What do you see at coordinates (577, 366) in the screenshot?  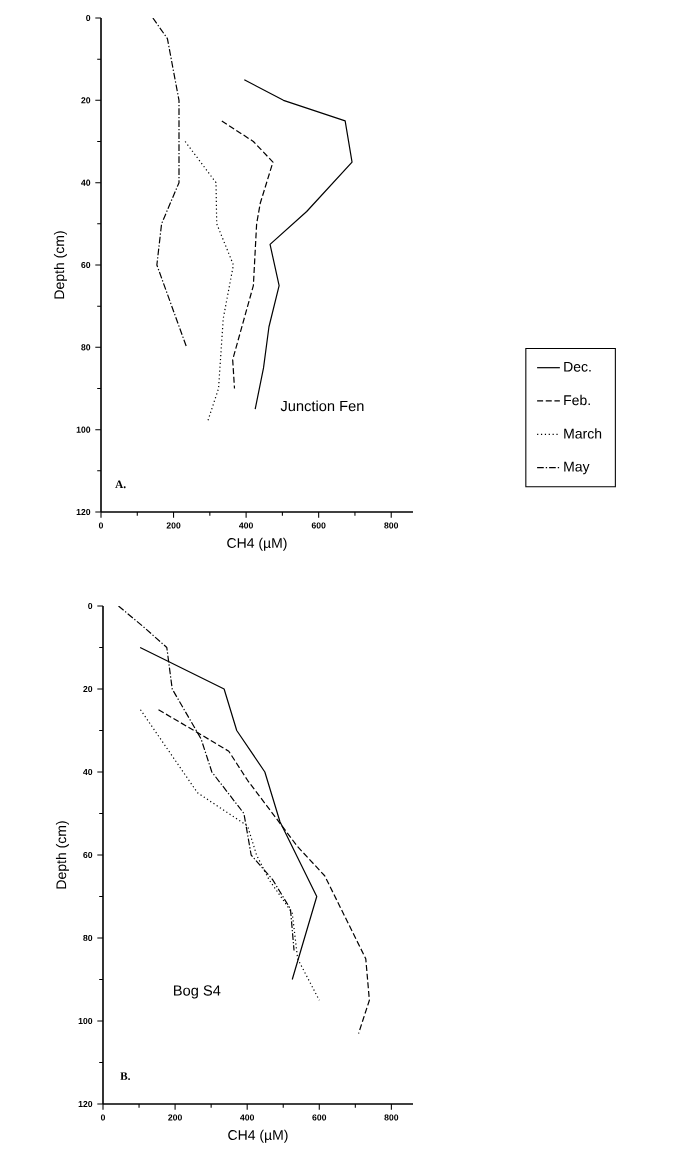 I see `legend-label: Dec.` at bounding box center [577, 366].